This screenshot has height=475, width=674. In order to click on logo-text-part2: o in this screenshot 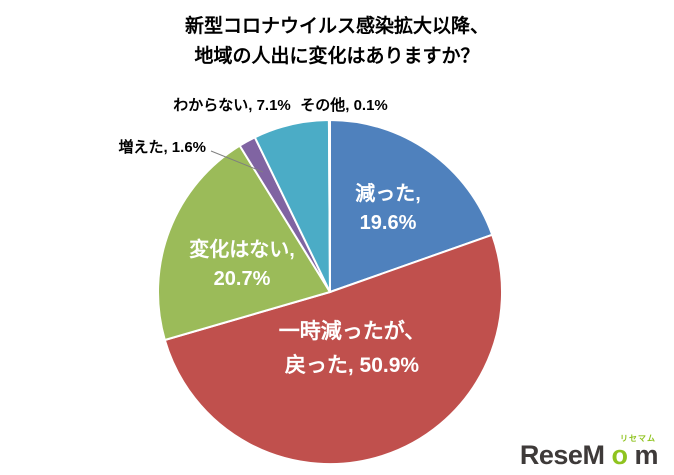, I will do `click(619, 455)`.